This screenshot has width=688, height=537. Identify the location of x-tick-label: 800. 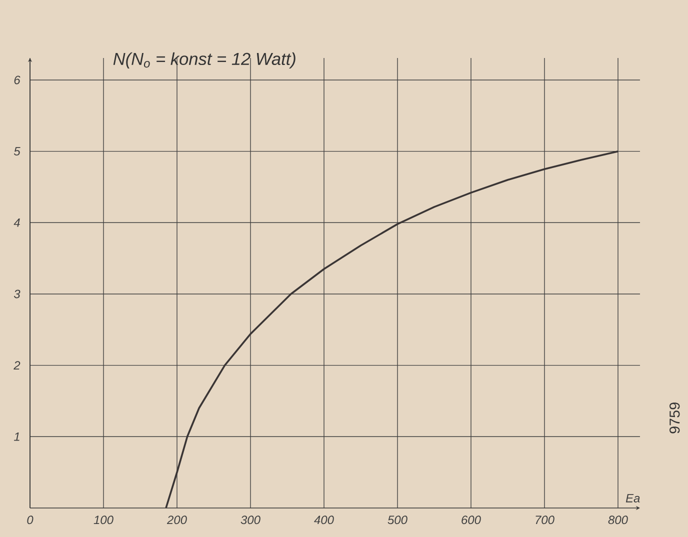
(618, 520).